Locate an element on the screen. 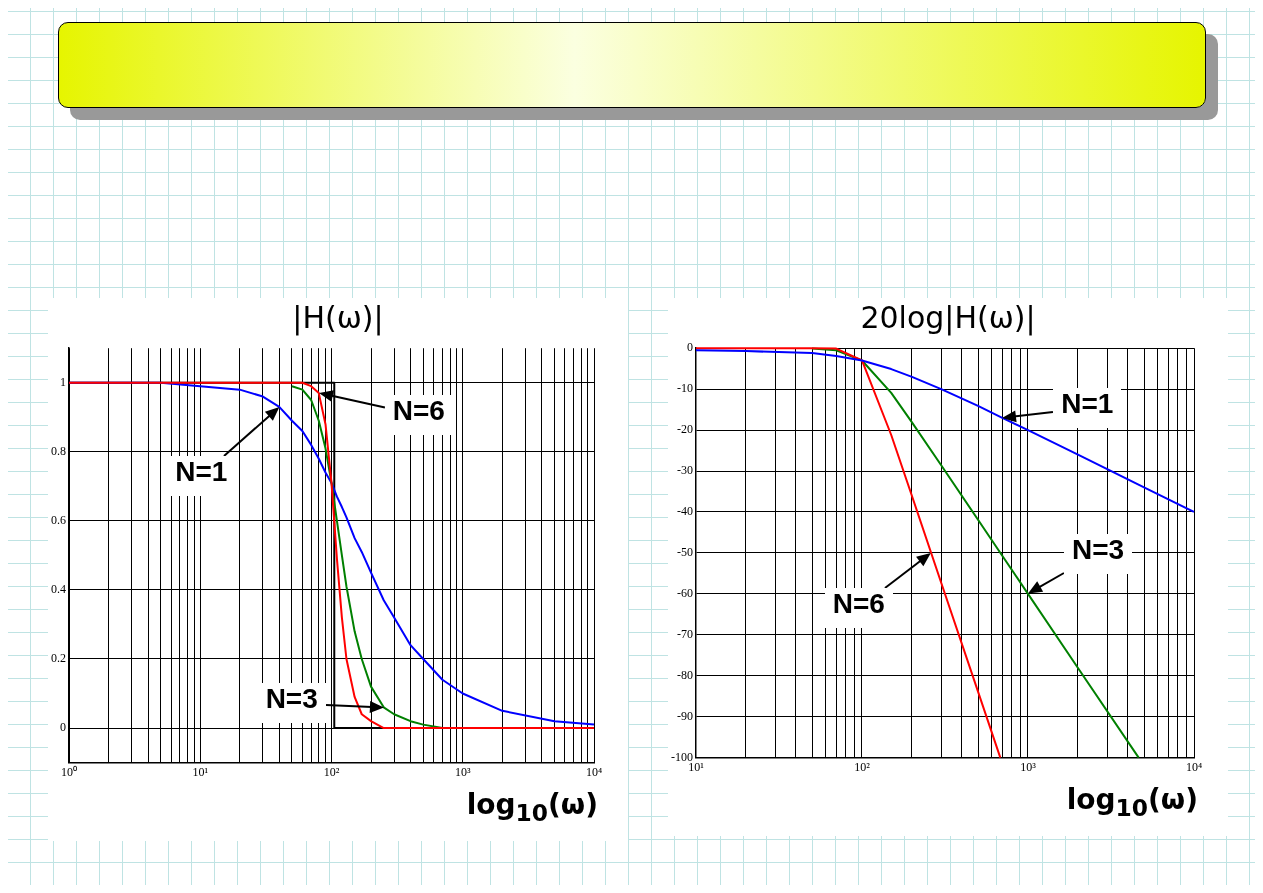 Image resolution: width=1263 pixels, height=893 pixels. y-tick-label: -100 is located at coordinates (682, 756).